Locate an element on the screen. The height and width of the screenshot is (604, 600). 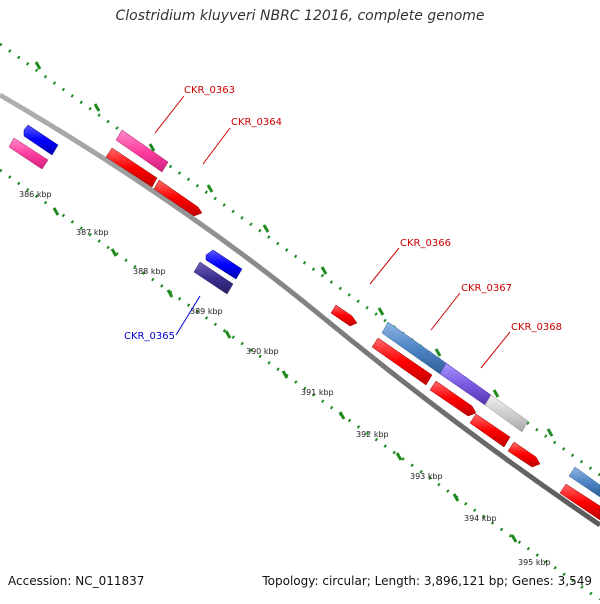
tick-label-395: 395 kbp is located at coordinates (534, 562).